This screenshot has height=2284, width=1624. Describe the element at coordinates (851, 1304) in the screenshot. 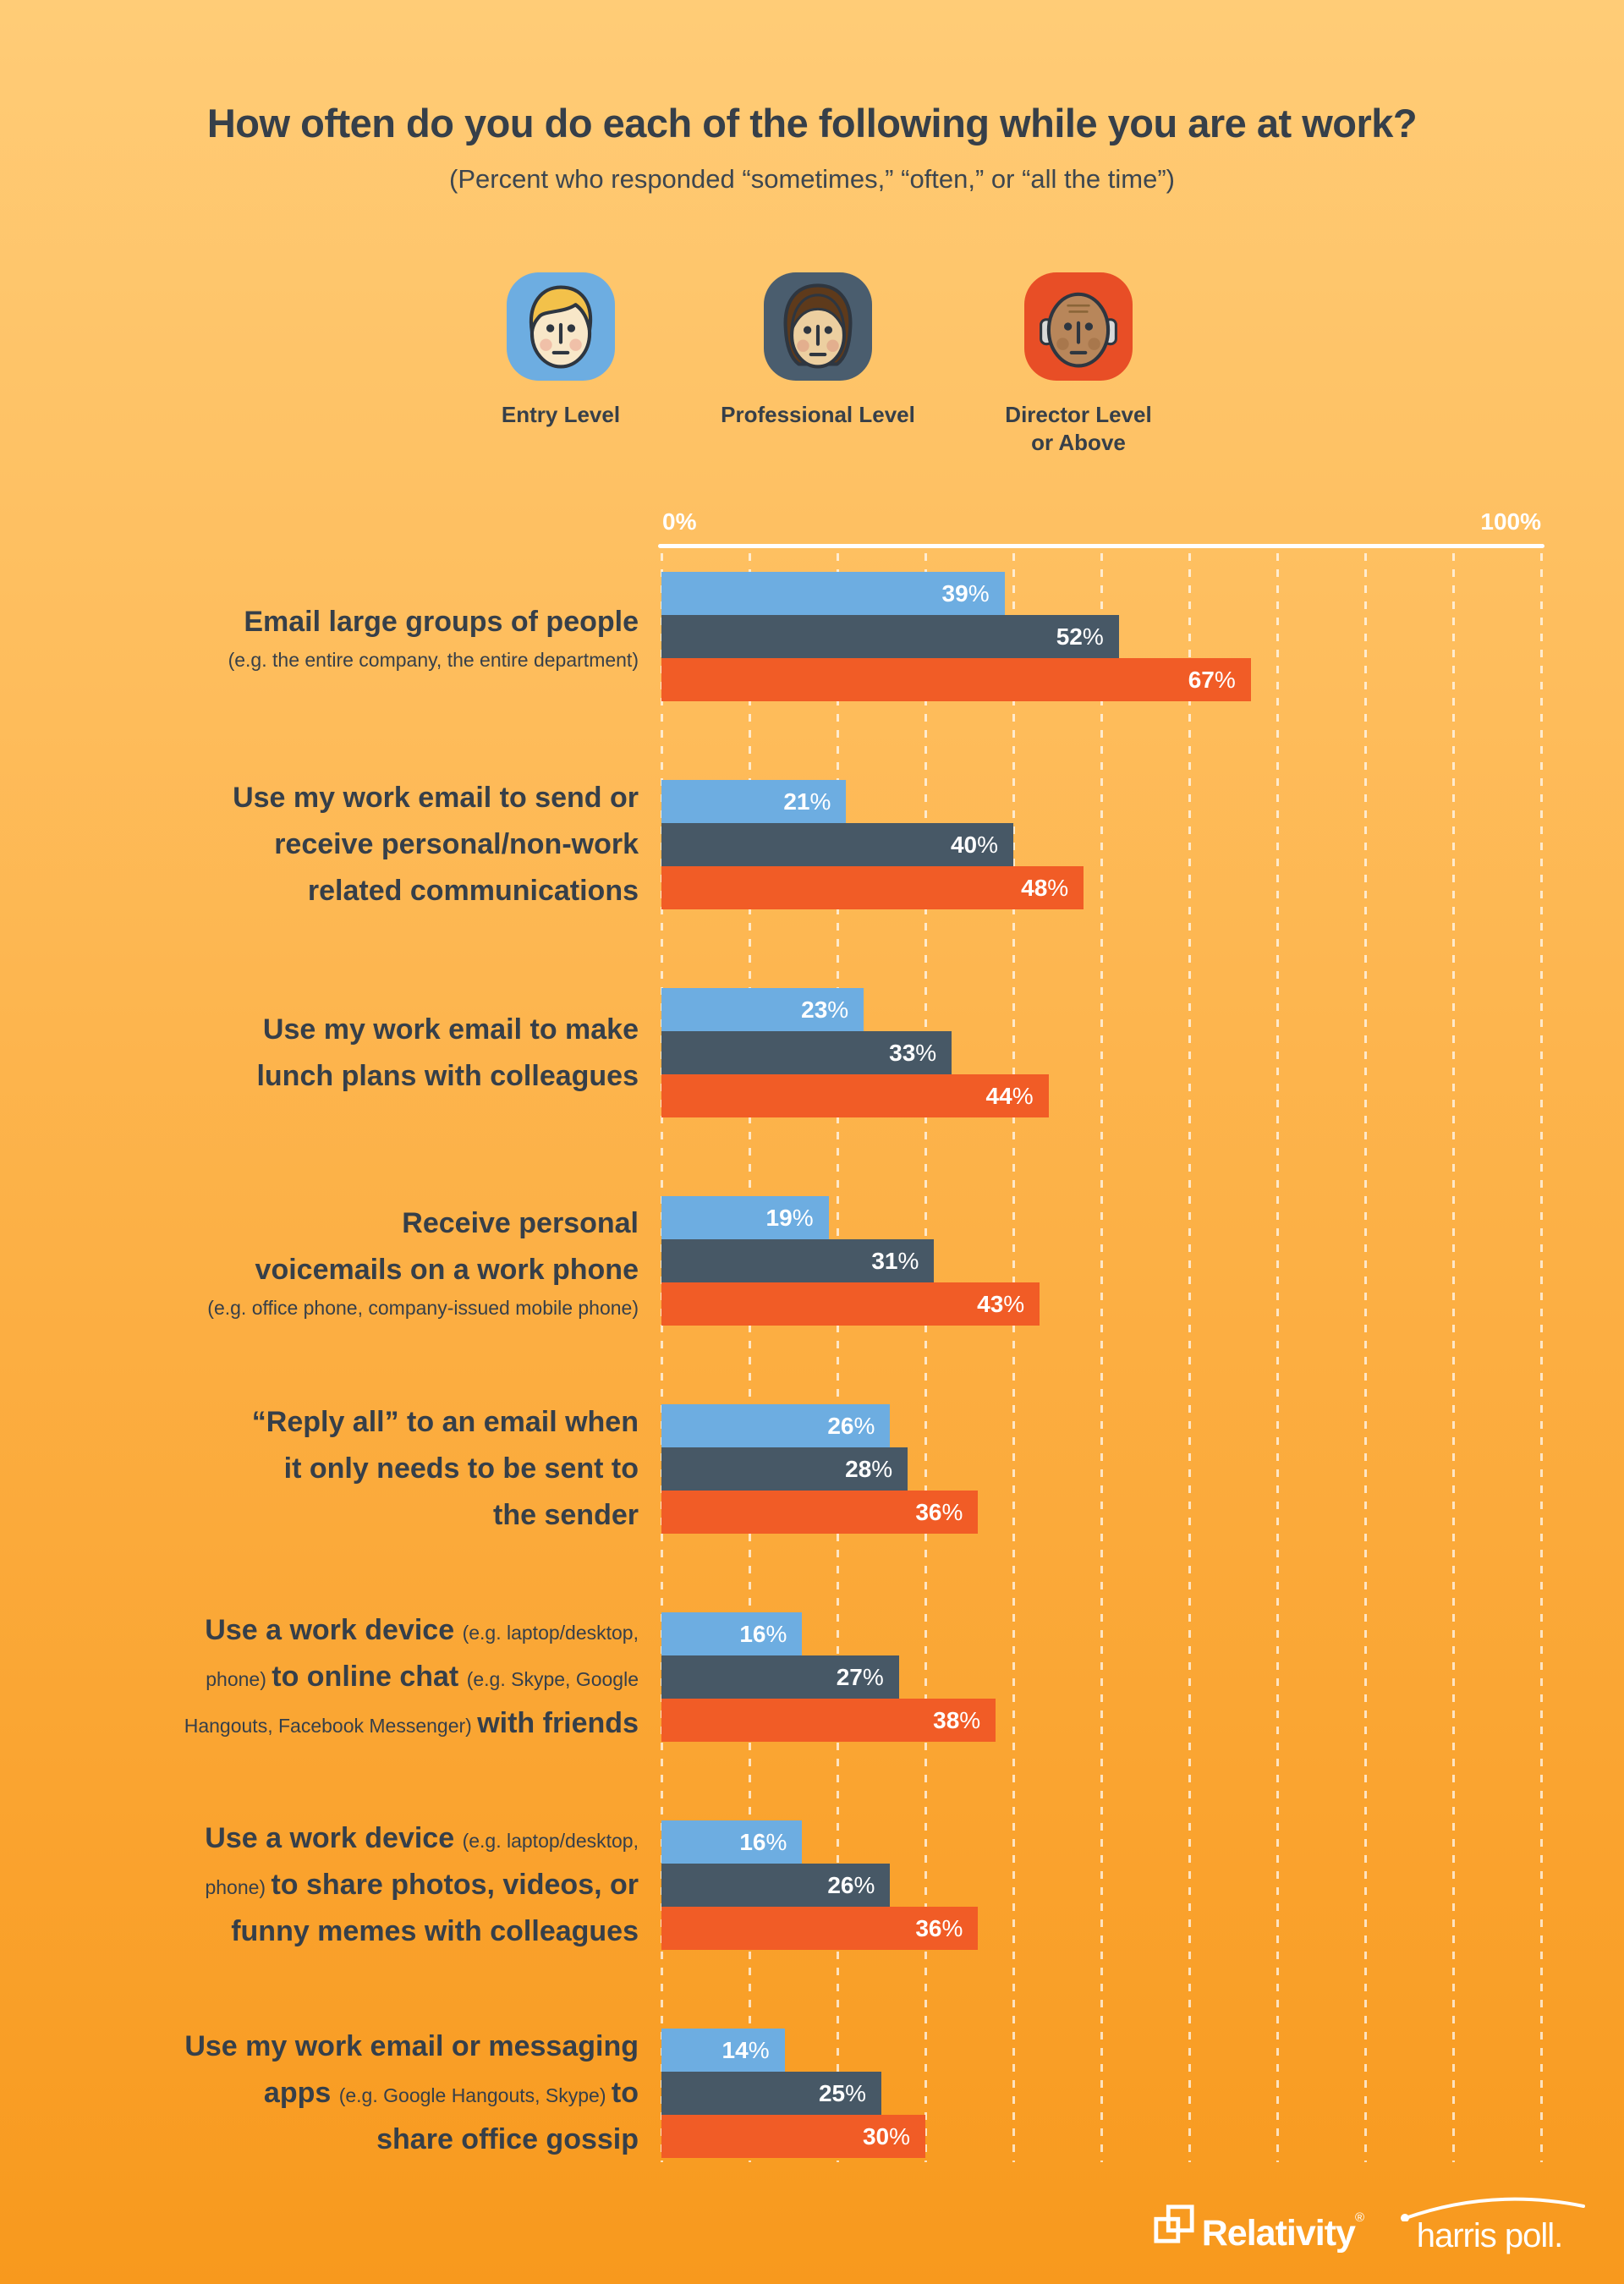

I see `bar-director-level: 43%` at that location.